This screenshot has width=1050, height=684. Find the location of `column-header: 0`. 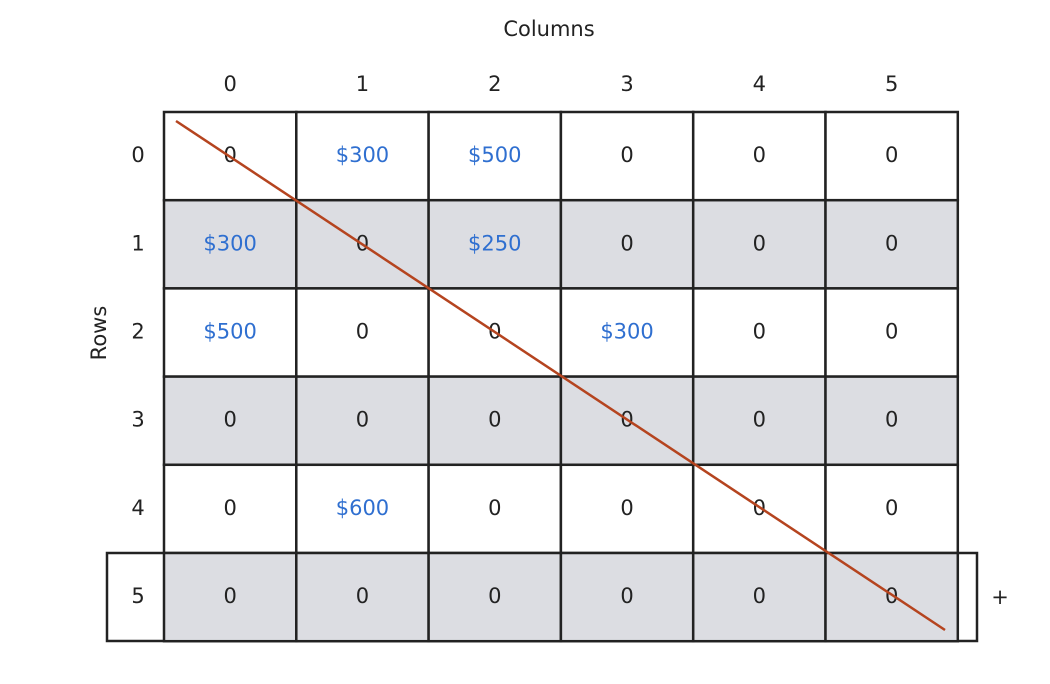

column-header: 0 is located at coordinates (229, 84).